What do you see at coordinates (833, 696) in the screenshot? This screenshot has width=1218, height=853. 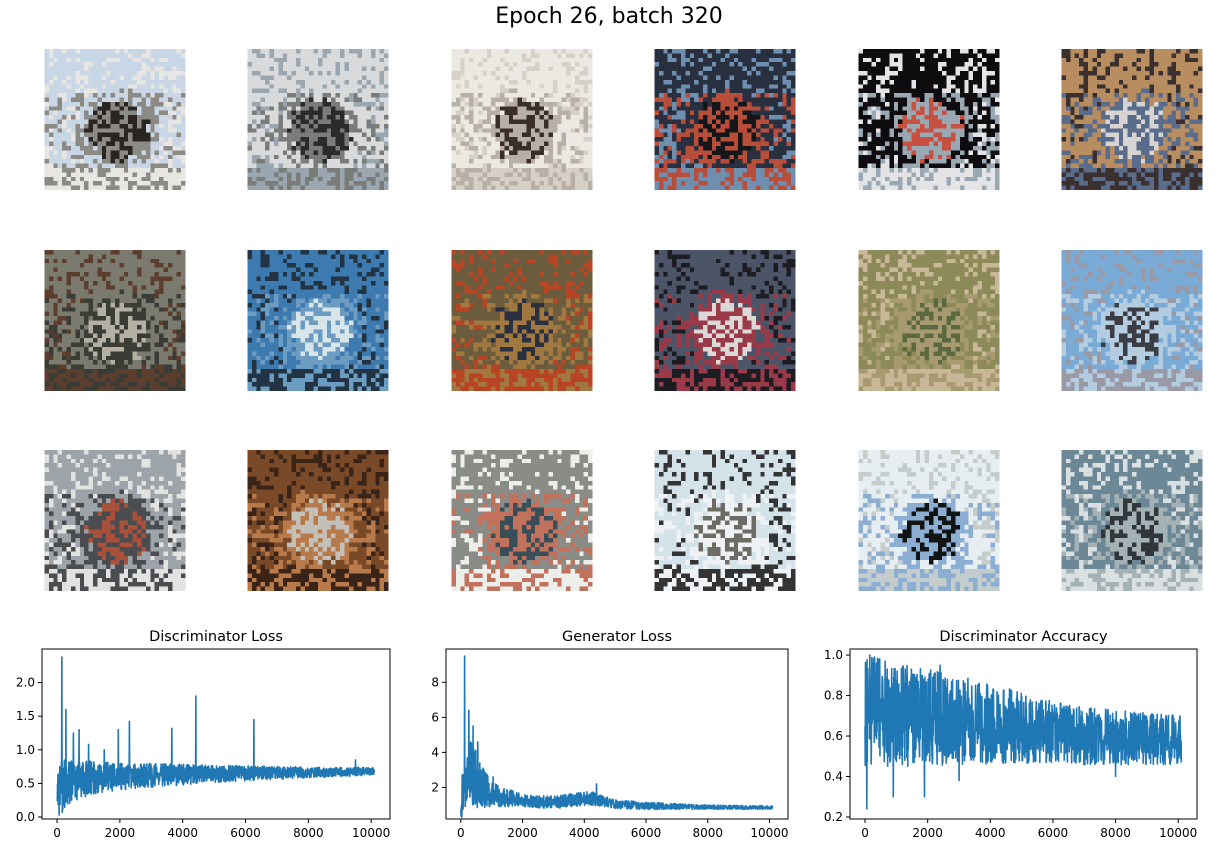 I see `discriminator-accuracy-ytick-label: 0.8` at bounding box center [833, 696].